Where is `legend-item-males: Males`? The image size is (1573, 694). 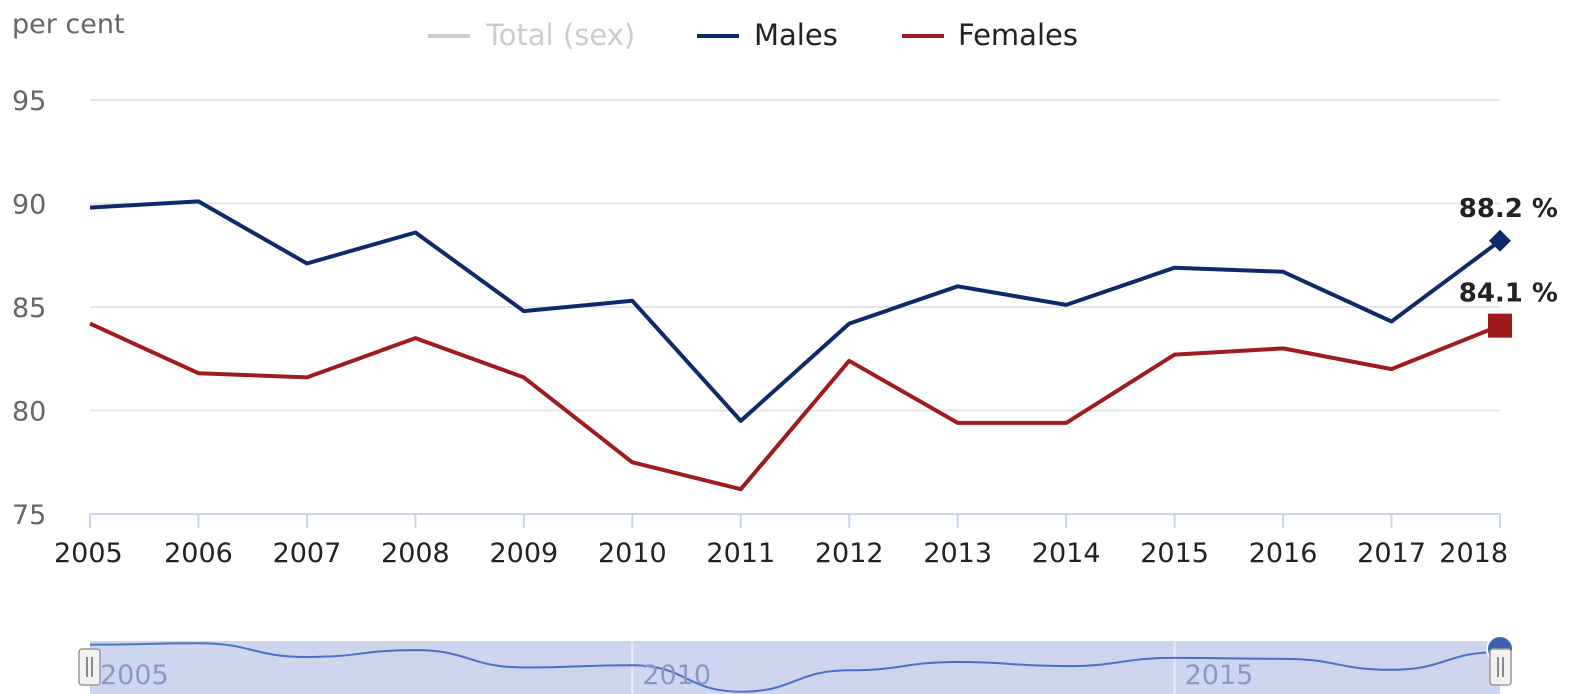
legend-item-males: Males is located at coordinates (767, 35).